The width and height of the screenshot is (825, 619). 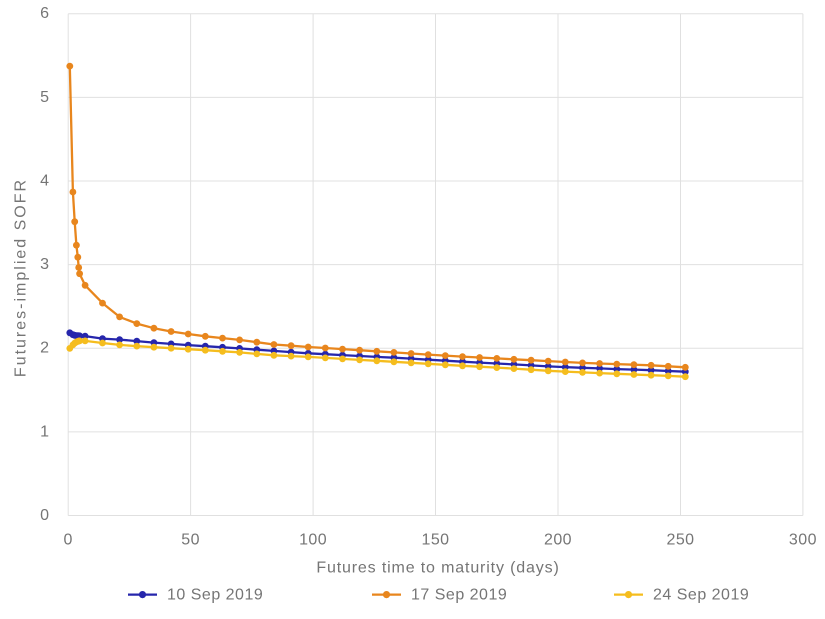 What do you see at coordinates (558, 540) in the screenshot?
I see `svg-text: 200` at bounding box center [558, 540].